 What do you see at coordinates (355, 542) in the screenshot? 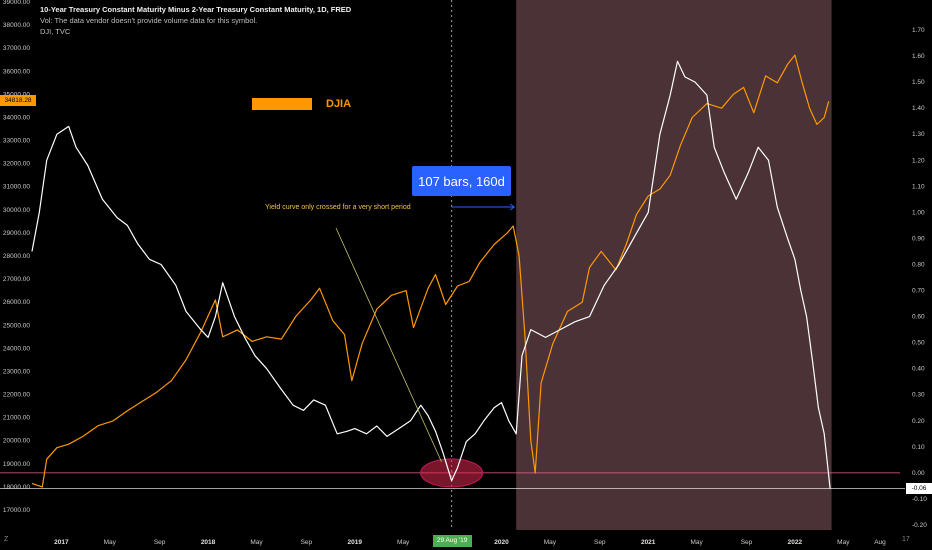
I see `x-axis-tick: 2019` at bounding box center [355, 542].